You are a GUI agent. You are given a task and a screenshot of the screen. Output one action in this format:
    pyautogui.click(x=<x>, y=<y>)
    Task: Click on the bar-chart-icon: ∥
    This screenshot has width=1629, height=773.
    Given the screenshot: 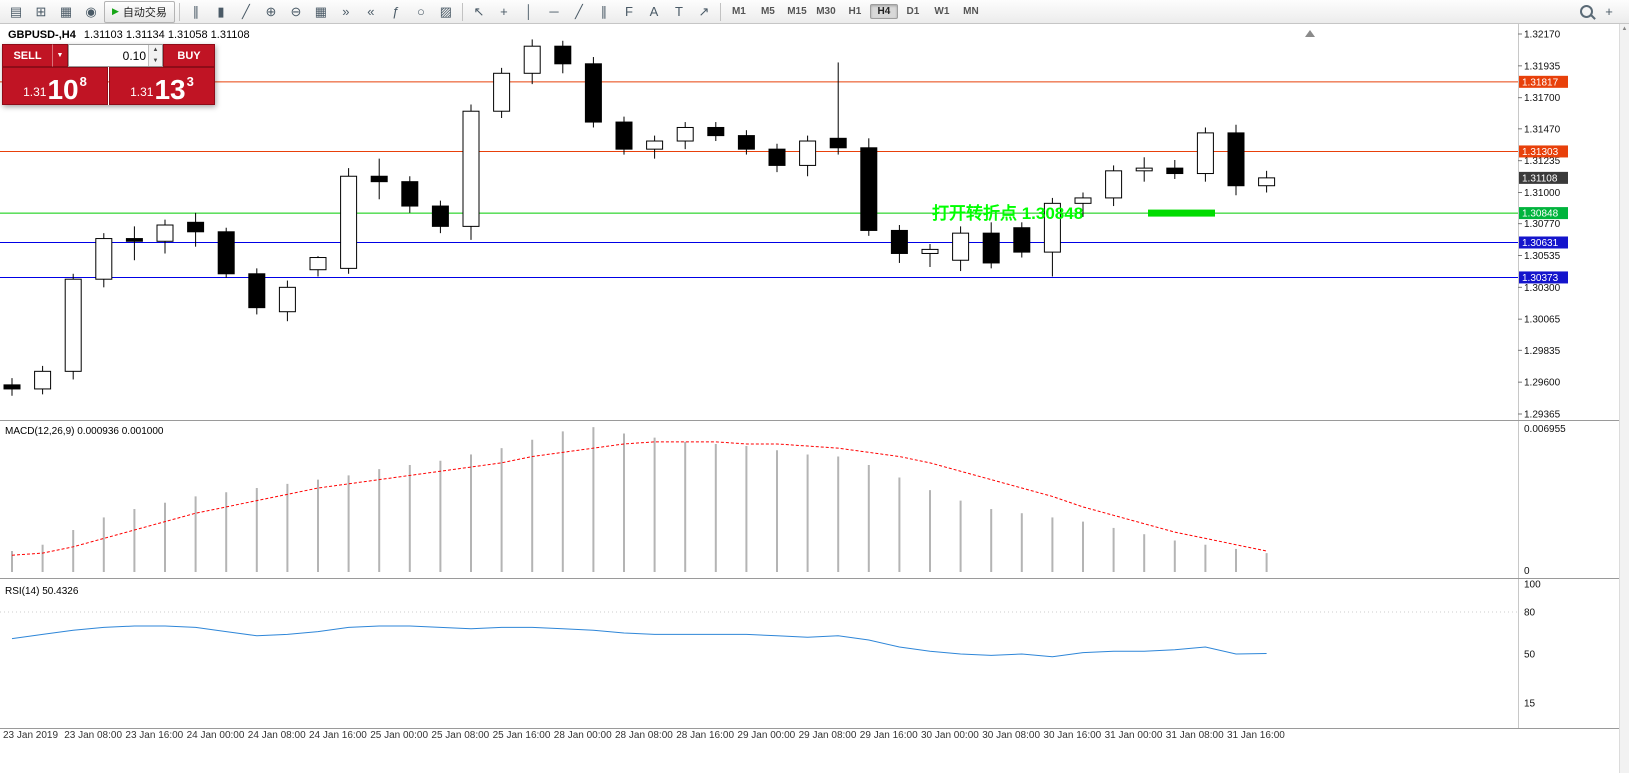 What is the action you would take?
    pyautogui.click(x=196, y=11)
    